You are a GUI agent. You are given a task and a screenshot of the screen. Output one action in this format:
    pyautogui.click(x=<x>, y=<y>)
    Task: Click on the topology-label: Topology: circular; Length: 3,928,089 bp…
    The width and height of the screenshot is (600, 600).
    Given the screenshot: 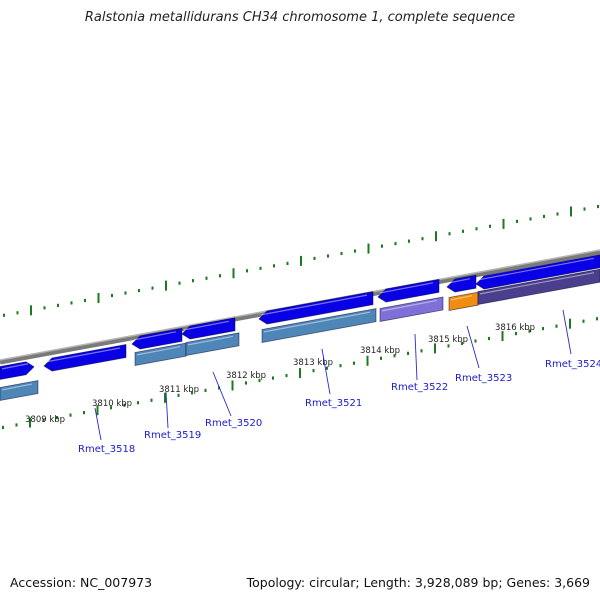 What is the action you would take?
    pyautogui.click(x=418, y=582)
    